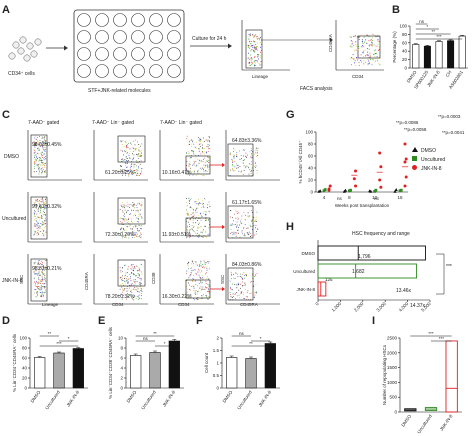 The image size is (474, 436). I want to click on step-facs: FACS analysis, so click(316, 89).